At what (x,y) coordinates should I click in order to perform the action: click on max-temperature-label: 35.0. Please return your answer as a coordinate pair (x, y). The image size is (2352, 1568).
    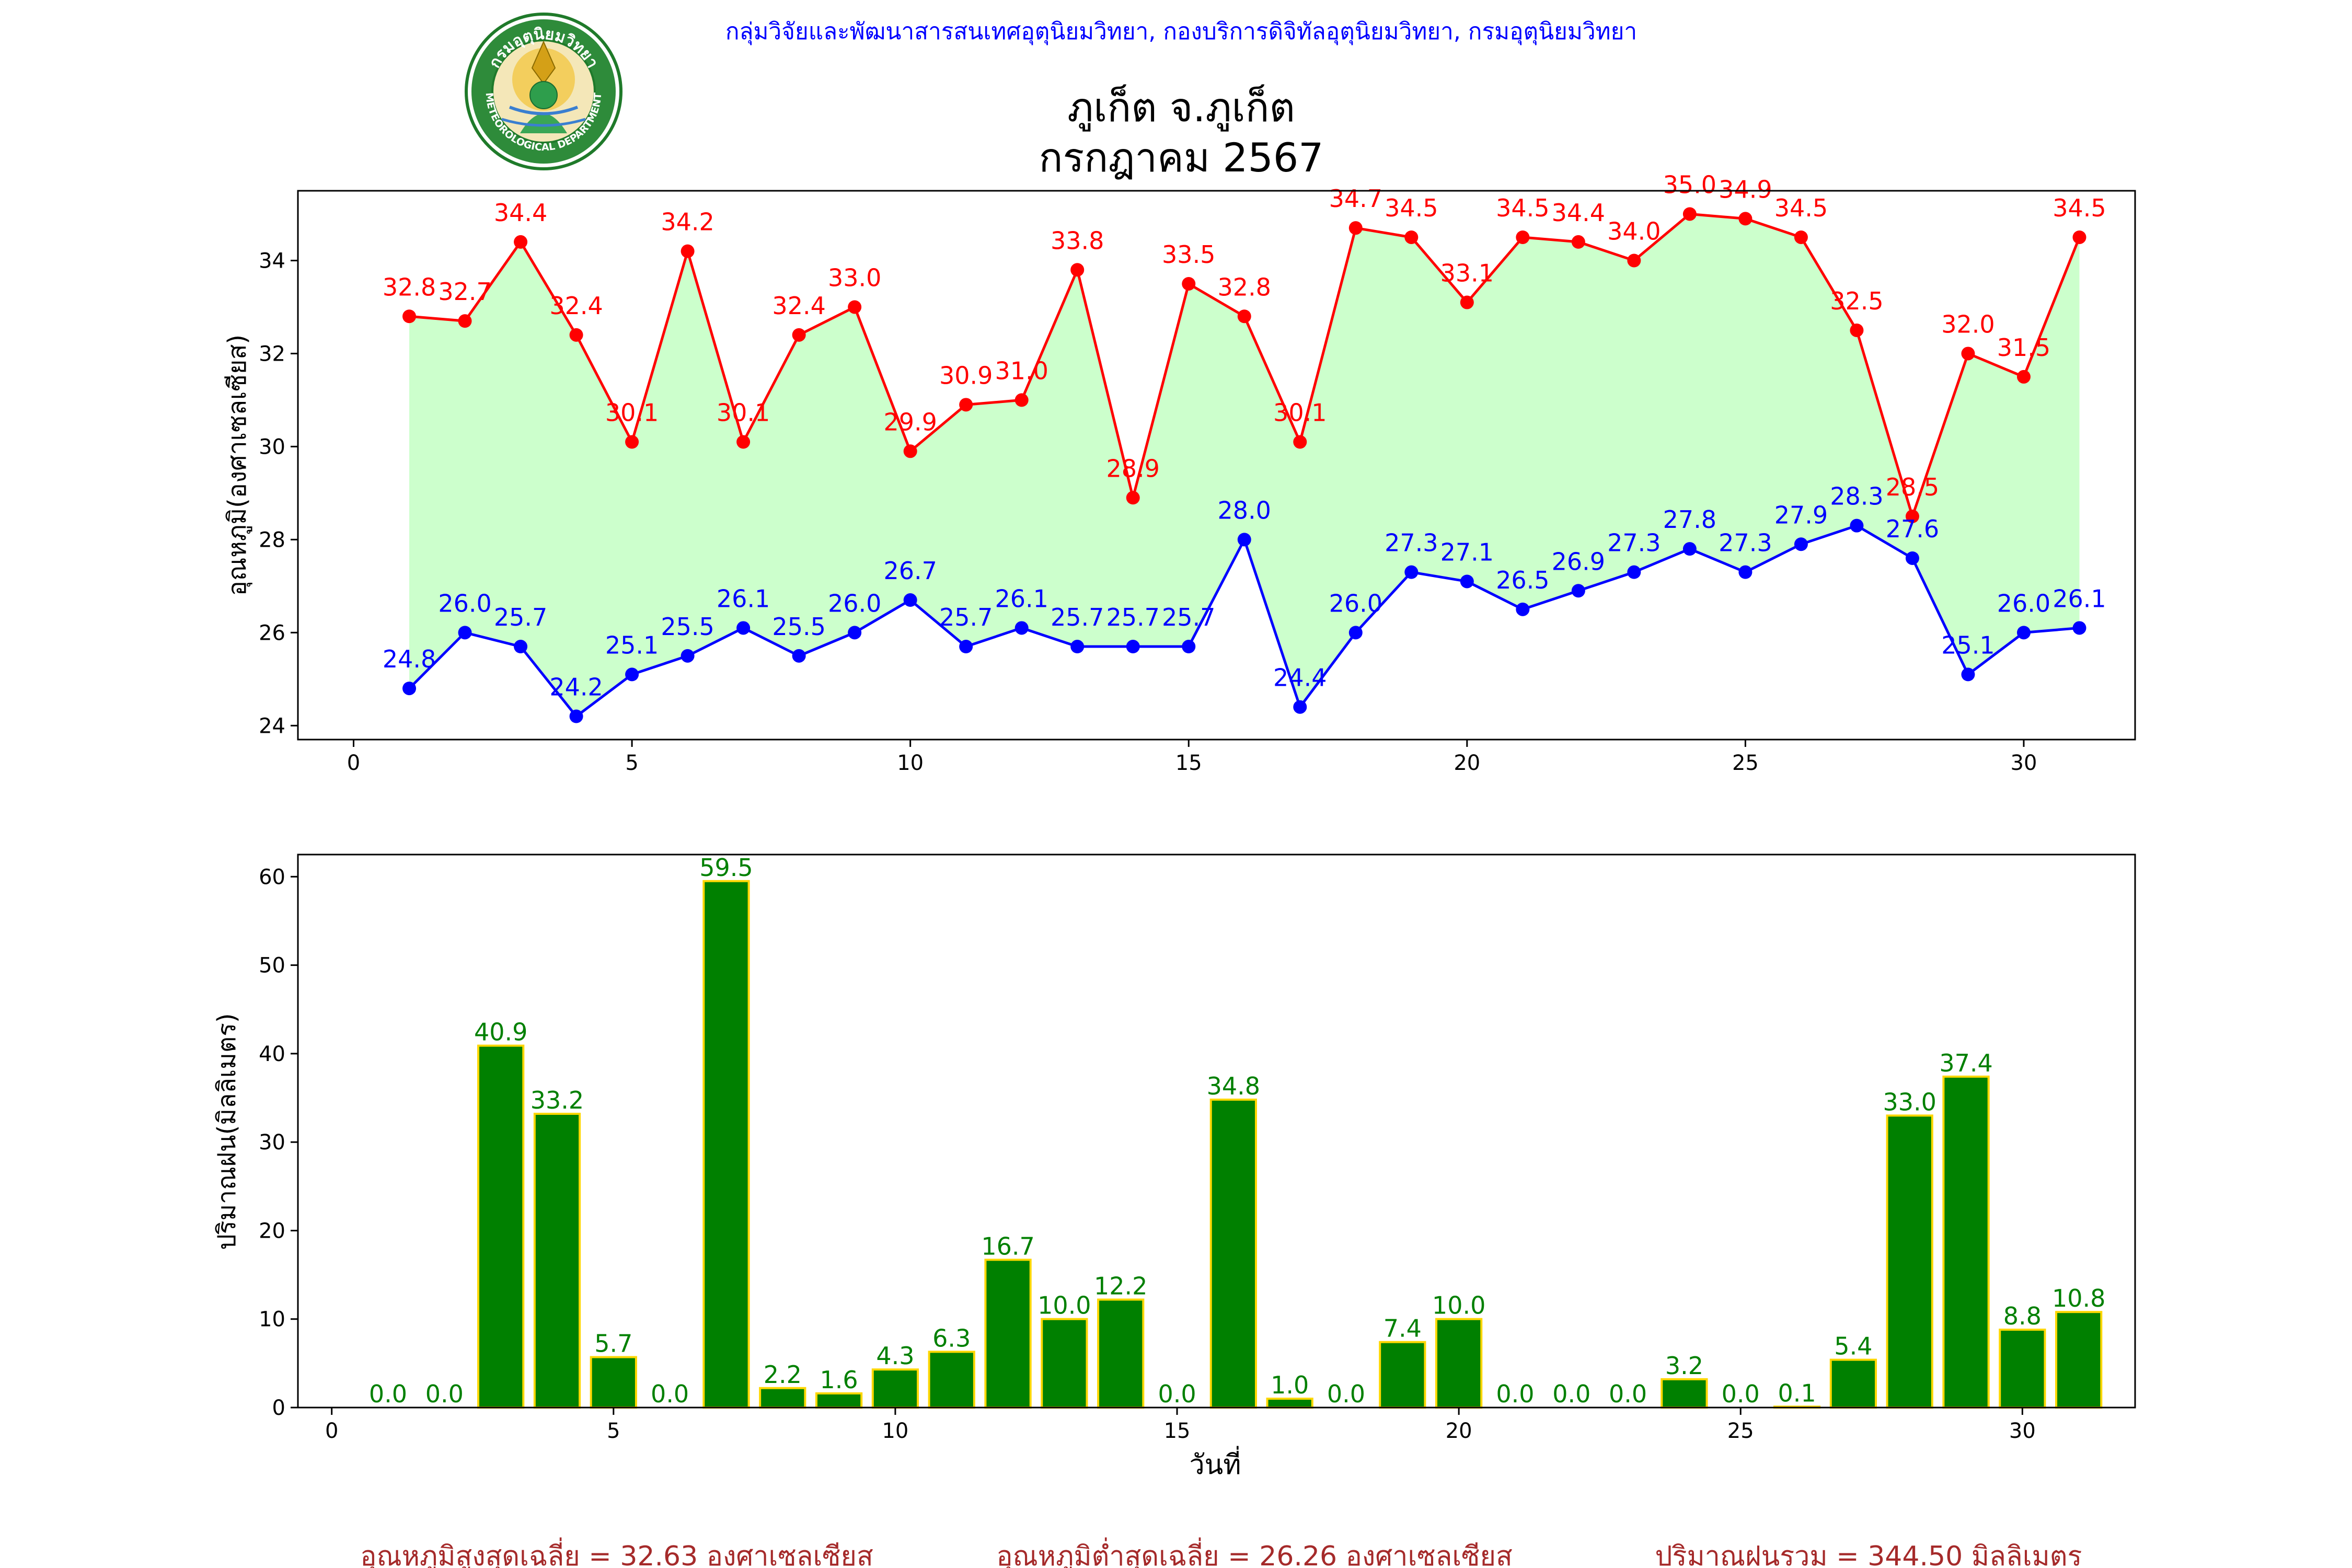
    Looking at the image, I should click on (1689, 184).